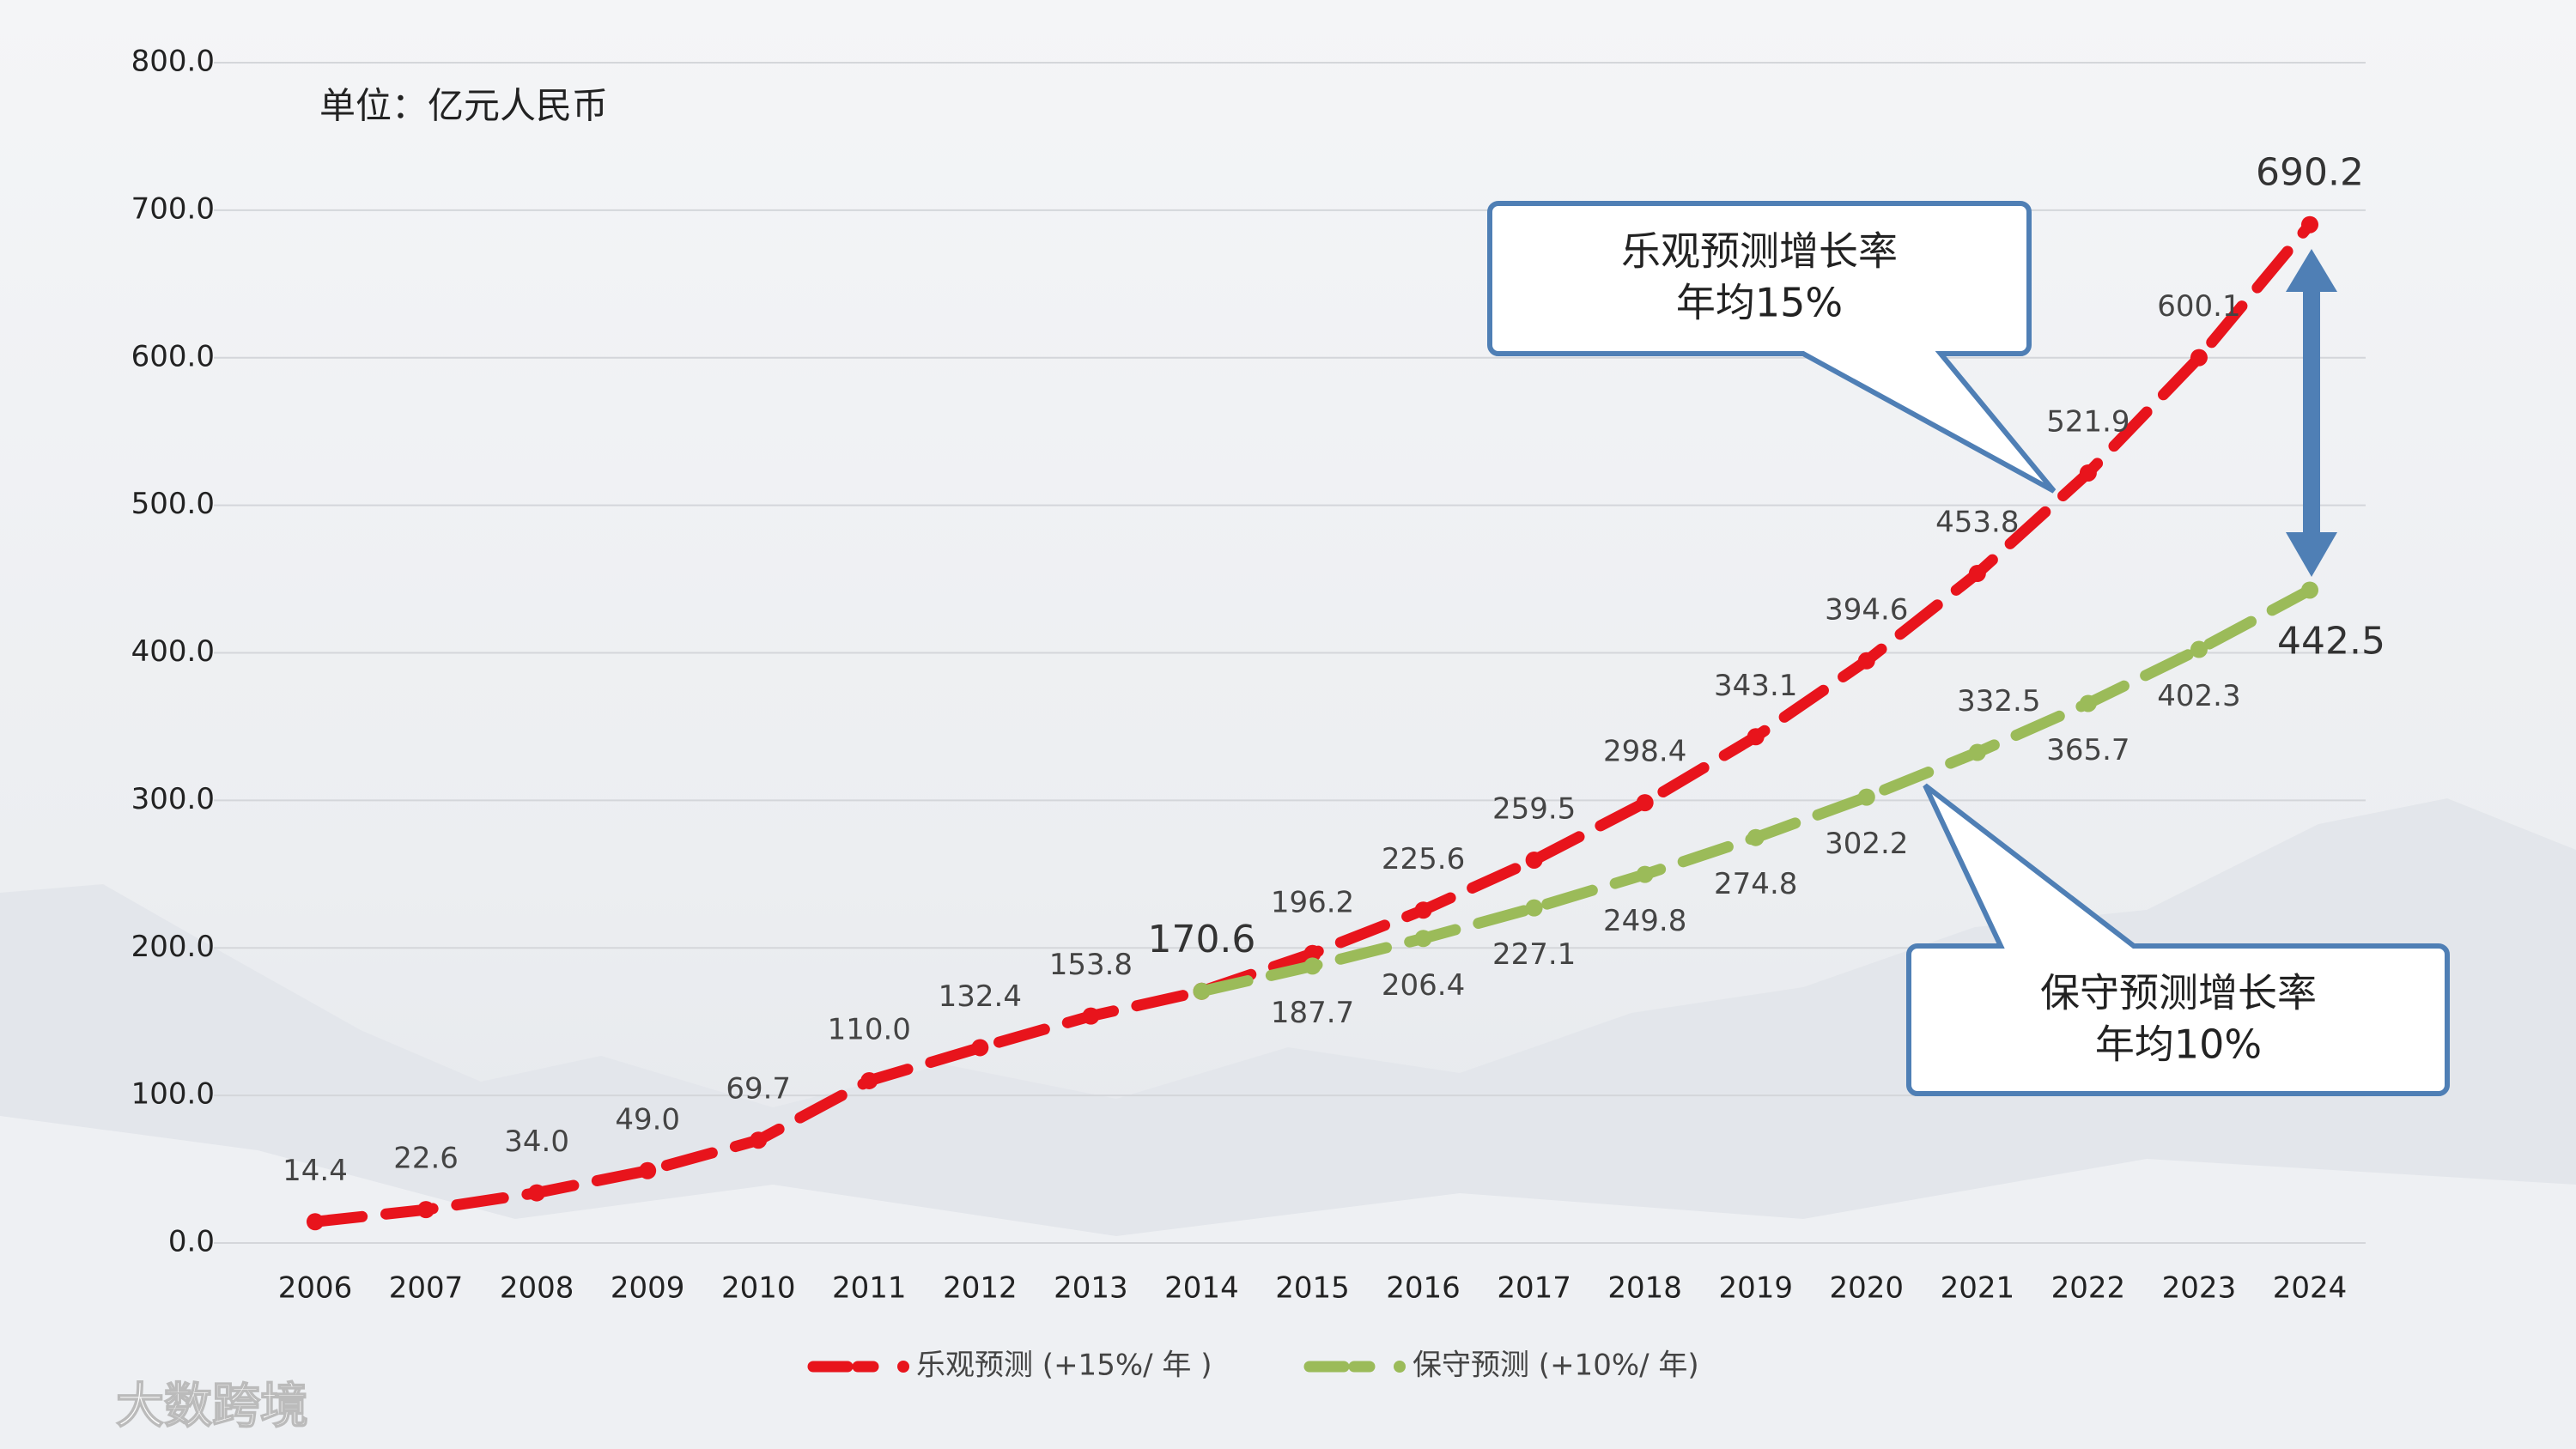  Describe the element at coordinates (1755, 884) in the screenshot. I see `data-label: 274.8` at that location.